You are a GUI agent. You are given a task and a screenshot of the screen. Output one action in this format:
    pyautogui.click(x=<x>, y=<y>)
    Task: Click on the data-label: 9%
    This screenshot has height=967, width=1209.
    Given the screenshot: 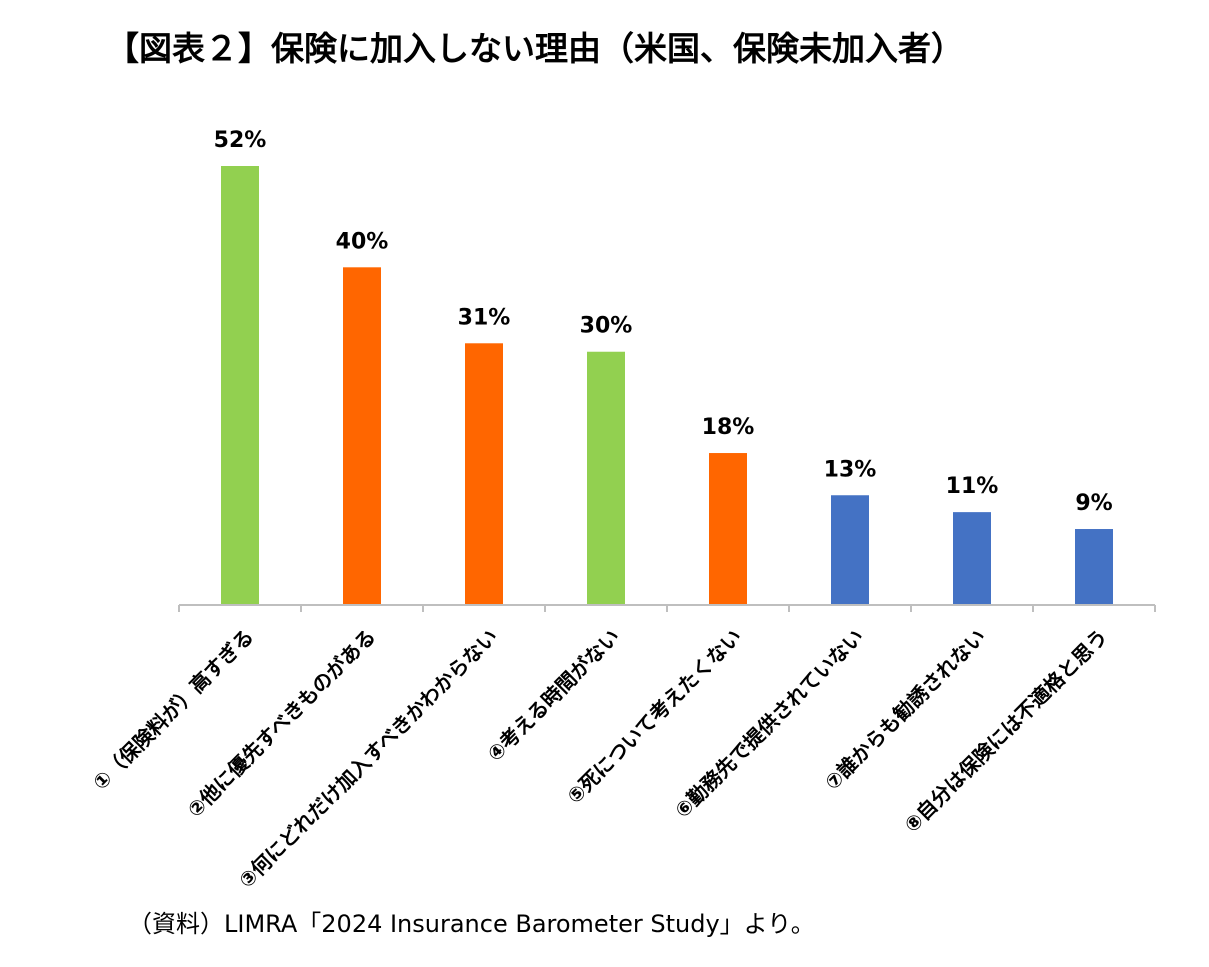 What is the action you would take?
    pyautogui.click(x=1093, y=503)
    